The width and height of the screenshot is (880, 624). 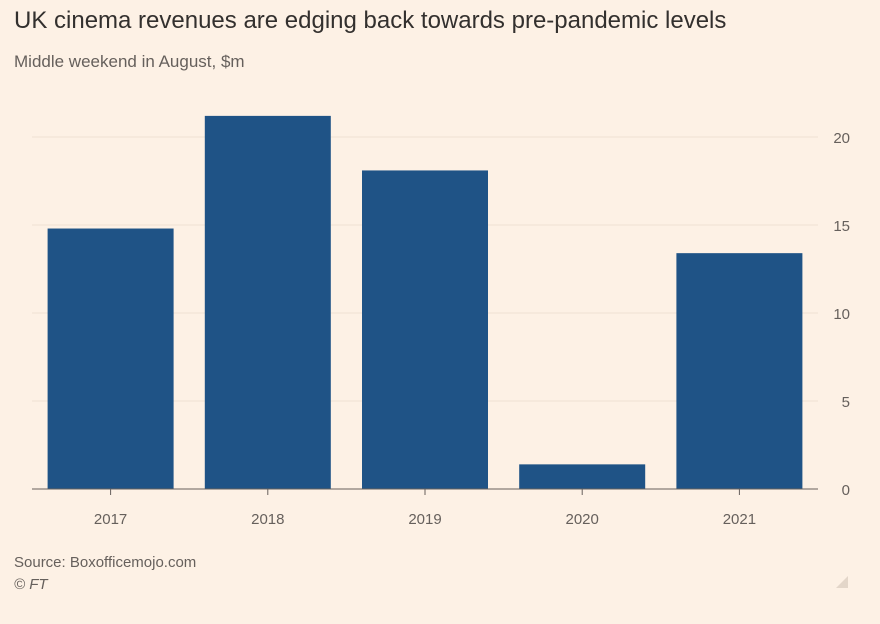 I want to click on x-tick-label: 2018, so click(x=267, y=519).